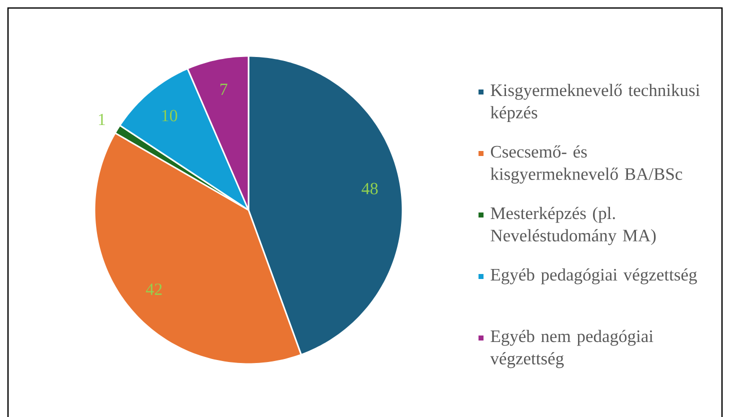  What do you see at coordinates (224, 89) in the screenshot?
I see `data-label: 7` at bounding box center [224, 89].